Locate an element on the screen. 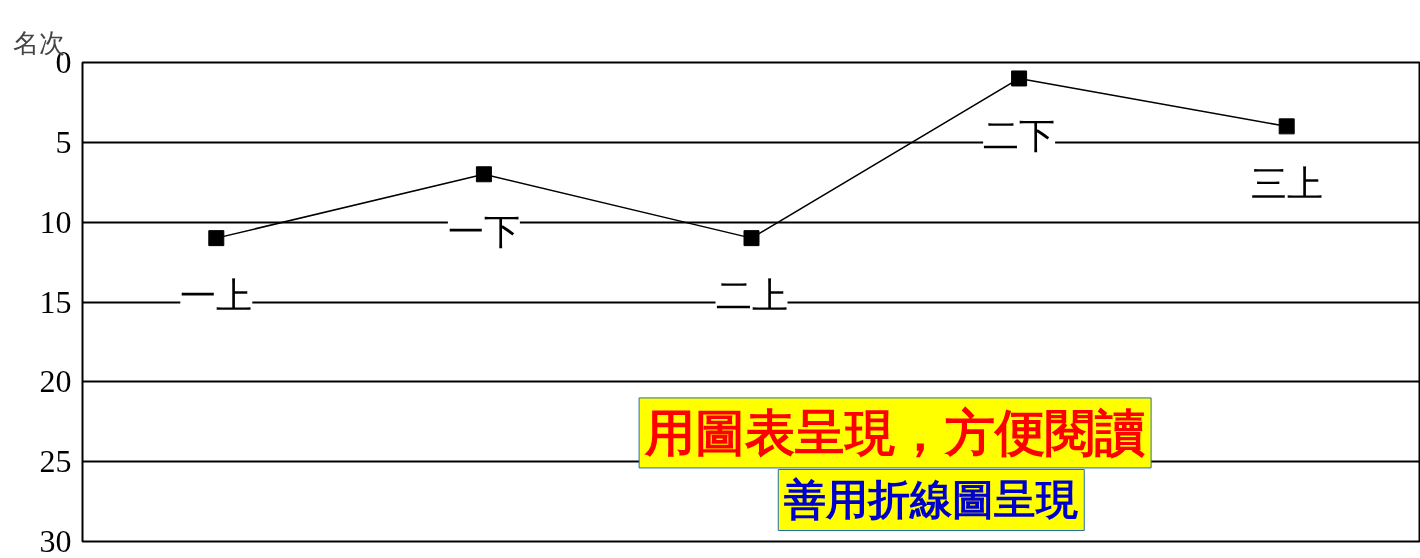  x-tick-label: 二下 is located at coordinates (1019, 136).